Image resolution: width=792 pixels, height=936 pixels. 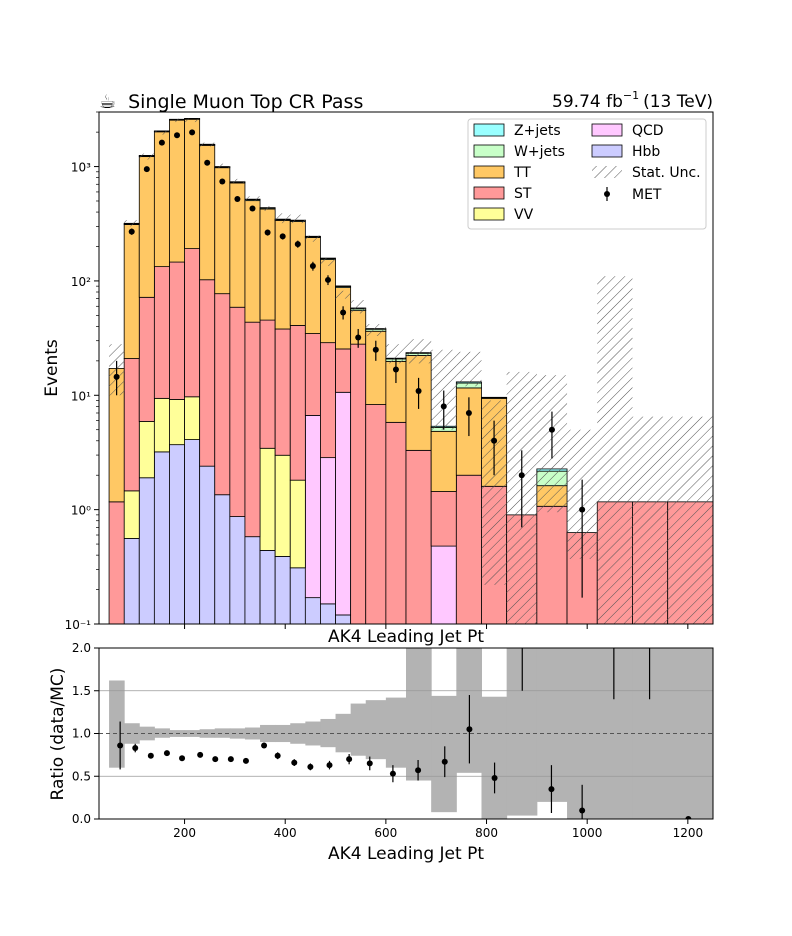 I want to click on legend-label-vv: VV, so click(x=524, y=215).